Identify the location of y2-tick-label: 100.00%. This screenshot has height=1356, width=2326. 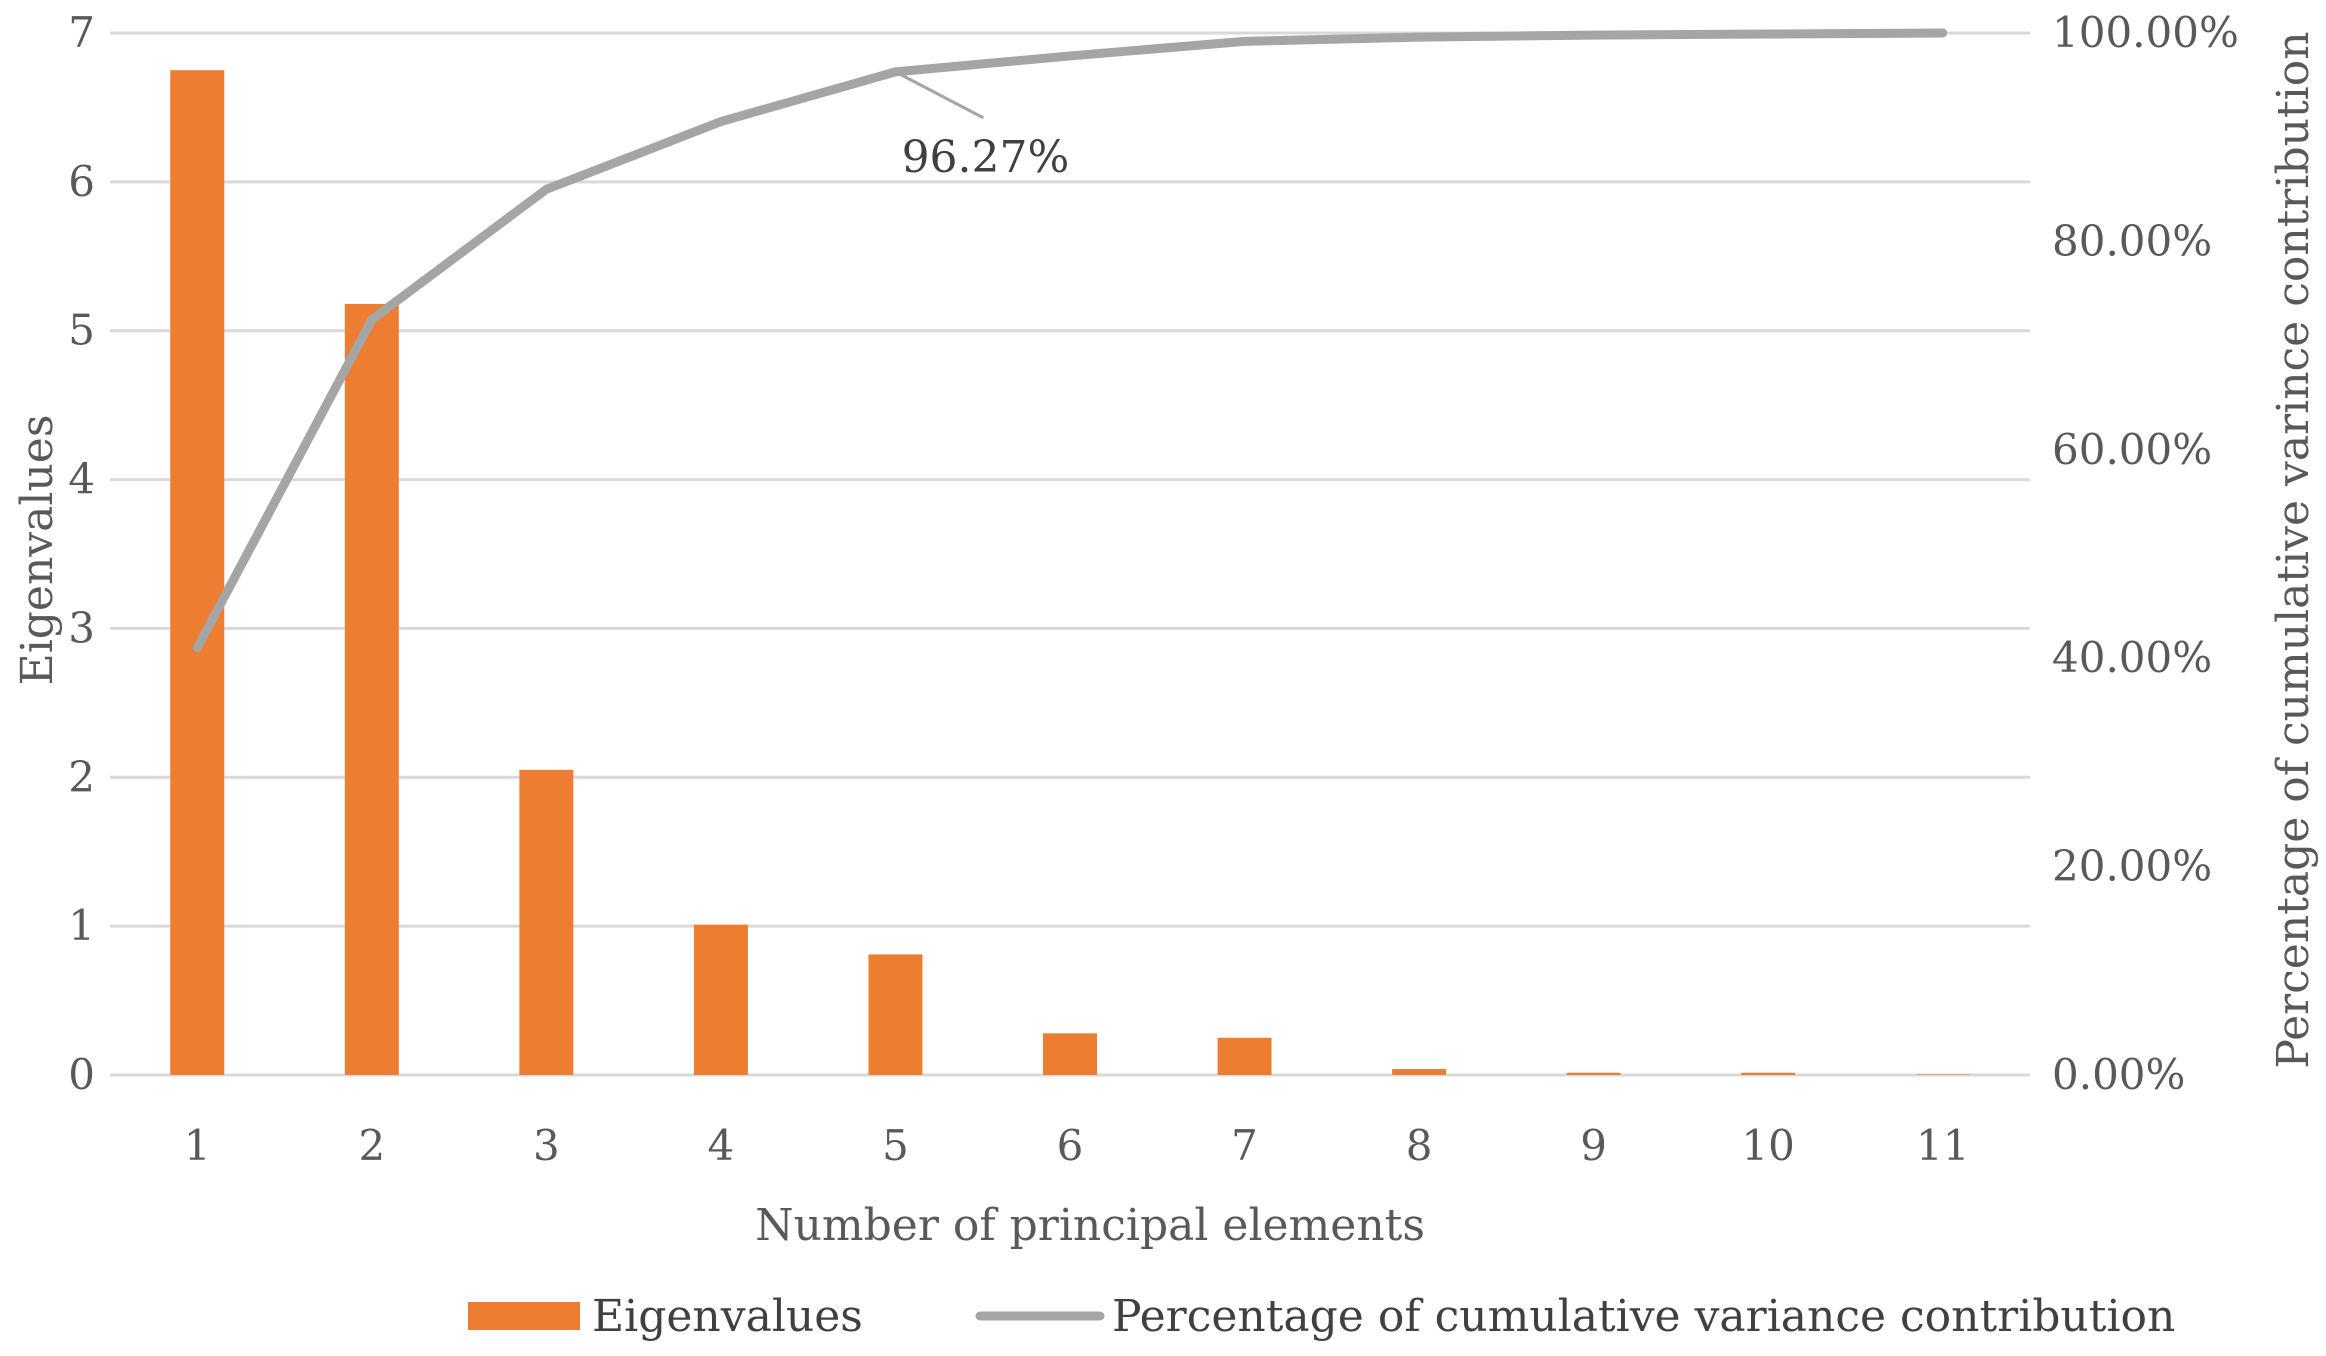
(2145, 32).